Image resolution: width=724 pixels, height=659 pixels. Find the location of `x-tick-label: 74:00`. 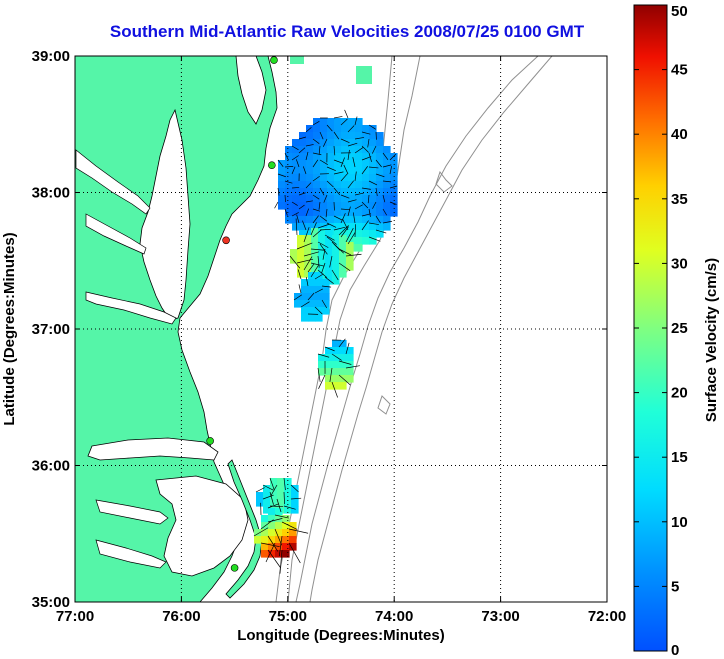

x-tick-label: 74:00 is located at coordinates (394, 616).